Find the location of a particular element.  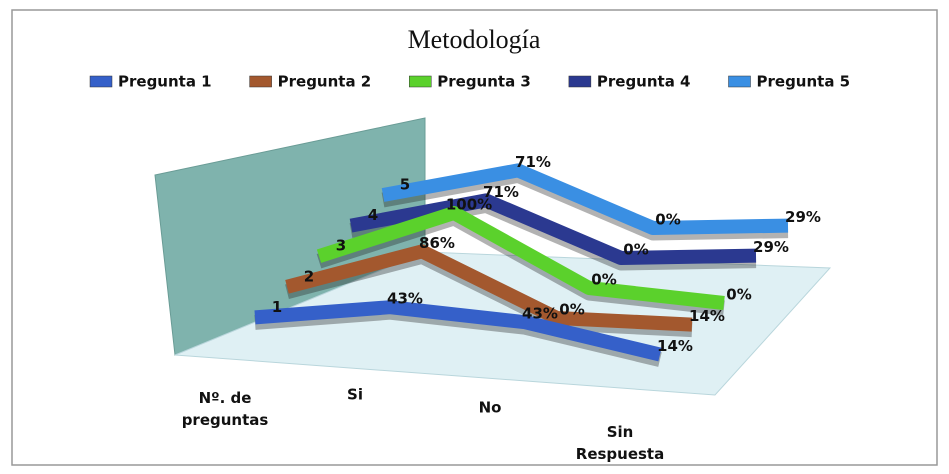

data-label: 100% is located at coordinates (469, 205).